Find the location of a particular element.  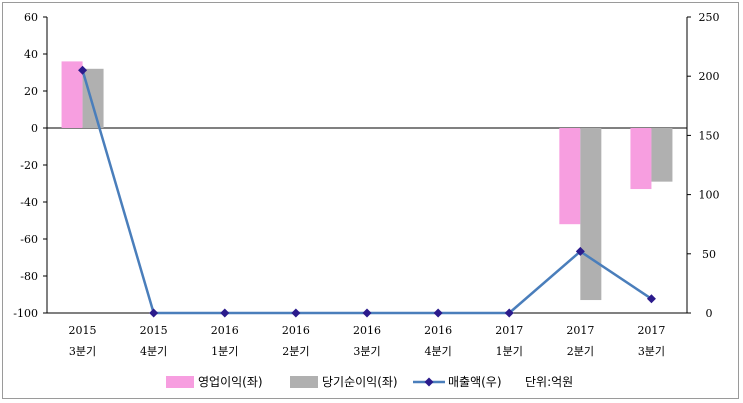

y-left-tick-label: 0 is located at coordinates (34, 128).